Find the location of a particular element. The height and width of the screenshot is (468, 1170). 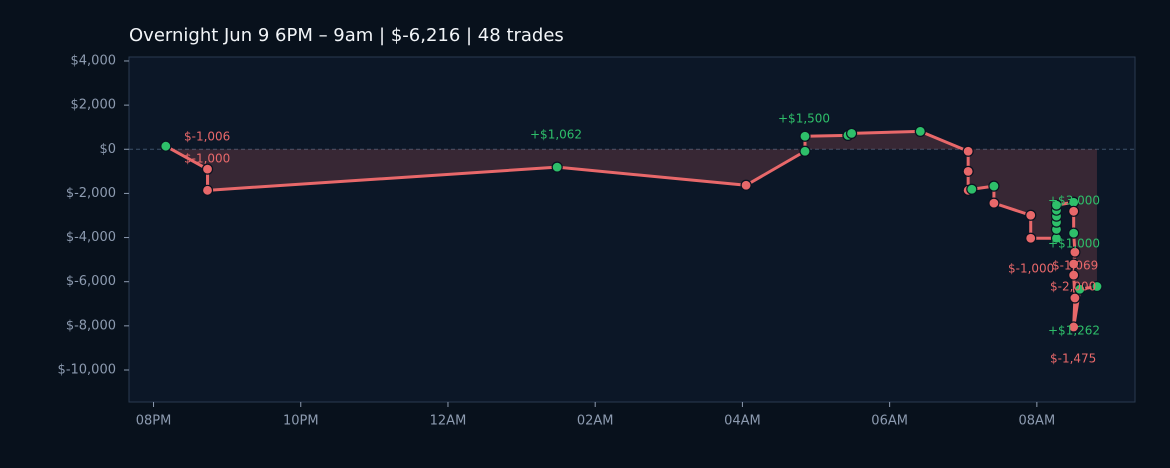

y-tick-label: $-6,000 is located at coordinates (91, 281).